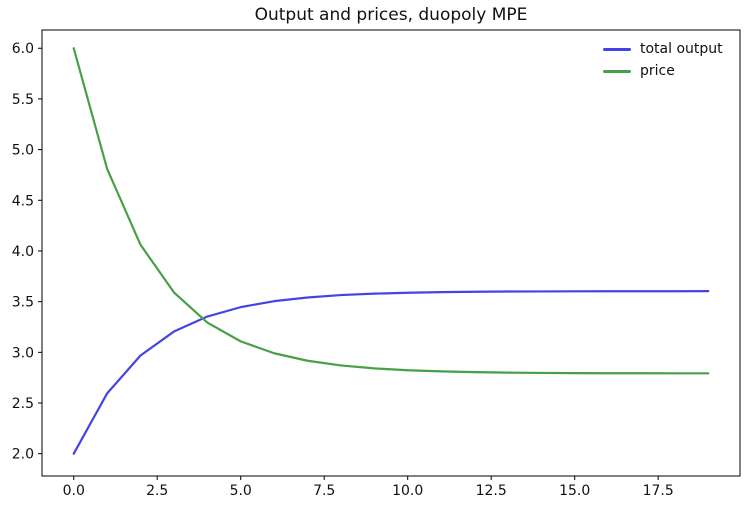 The image size is (749, 510). I want to click on x-tick-label: 7.5, so click(324, 491).